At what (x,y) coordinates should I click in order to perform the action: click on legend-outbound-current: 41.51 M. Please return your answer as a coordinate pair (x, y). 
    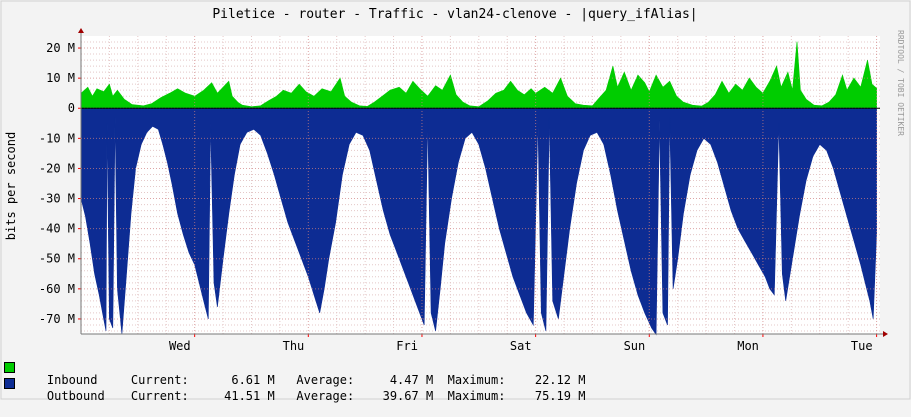
    Looking at the image, I should click on (249, 396).